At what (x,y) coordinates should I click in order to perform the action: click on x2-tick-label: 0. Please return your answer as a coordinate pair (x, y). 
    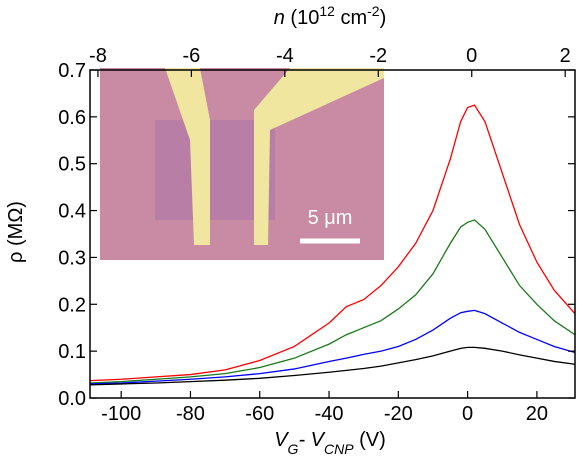
    Looking at the image, I should click on (471, 56).